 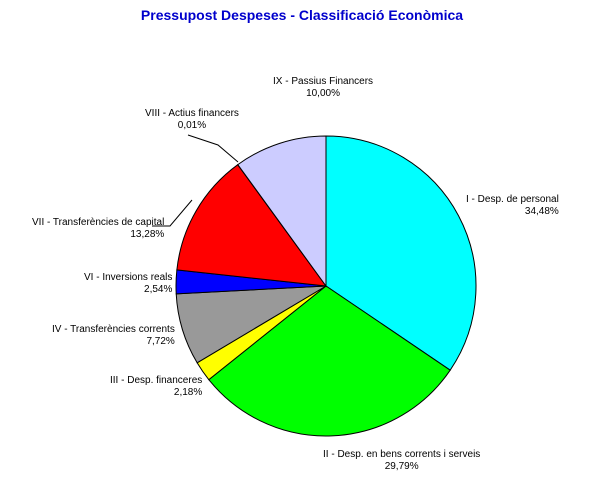 I want to click on slice-label-ix-name: IX - Passius Financers, so click(x=323, y=81).